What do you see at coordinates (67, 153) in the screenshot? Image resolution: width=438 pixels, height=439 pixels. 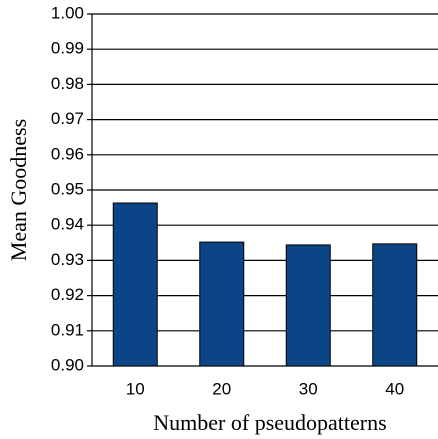 I see `y-tick-label: 0.96` at bounding box center [67, 153].